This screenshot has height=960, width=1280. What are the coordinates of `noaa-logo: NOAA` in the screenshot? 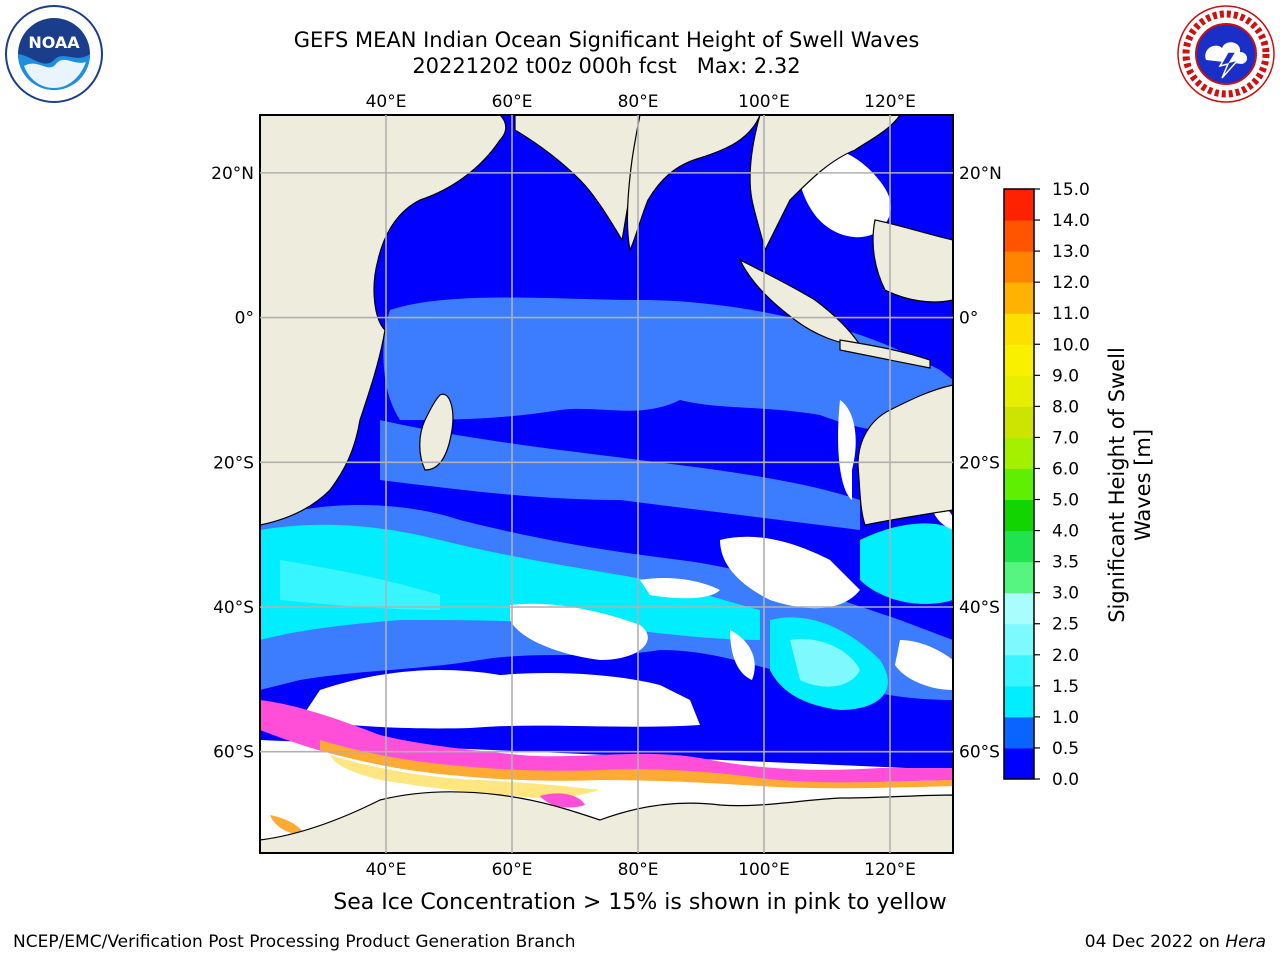 It's located at (54, 54).